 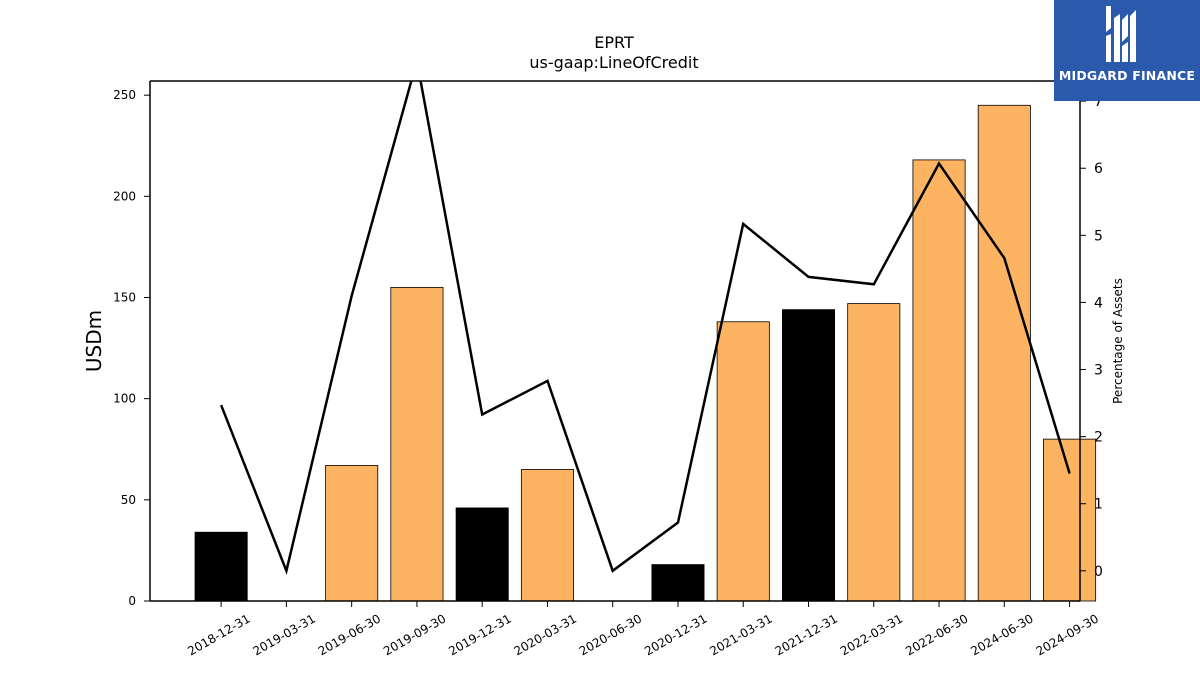 I want to click on x-tick-label-2019-06-30: 2019-06-30, so click(x=349, y=634).